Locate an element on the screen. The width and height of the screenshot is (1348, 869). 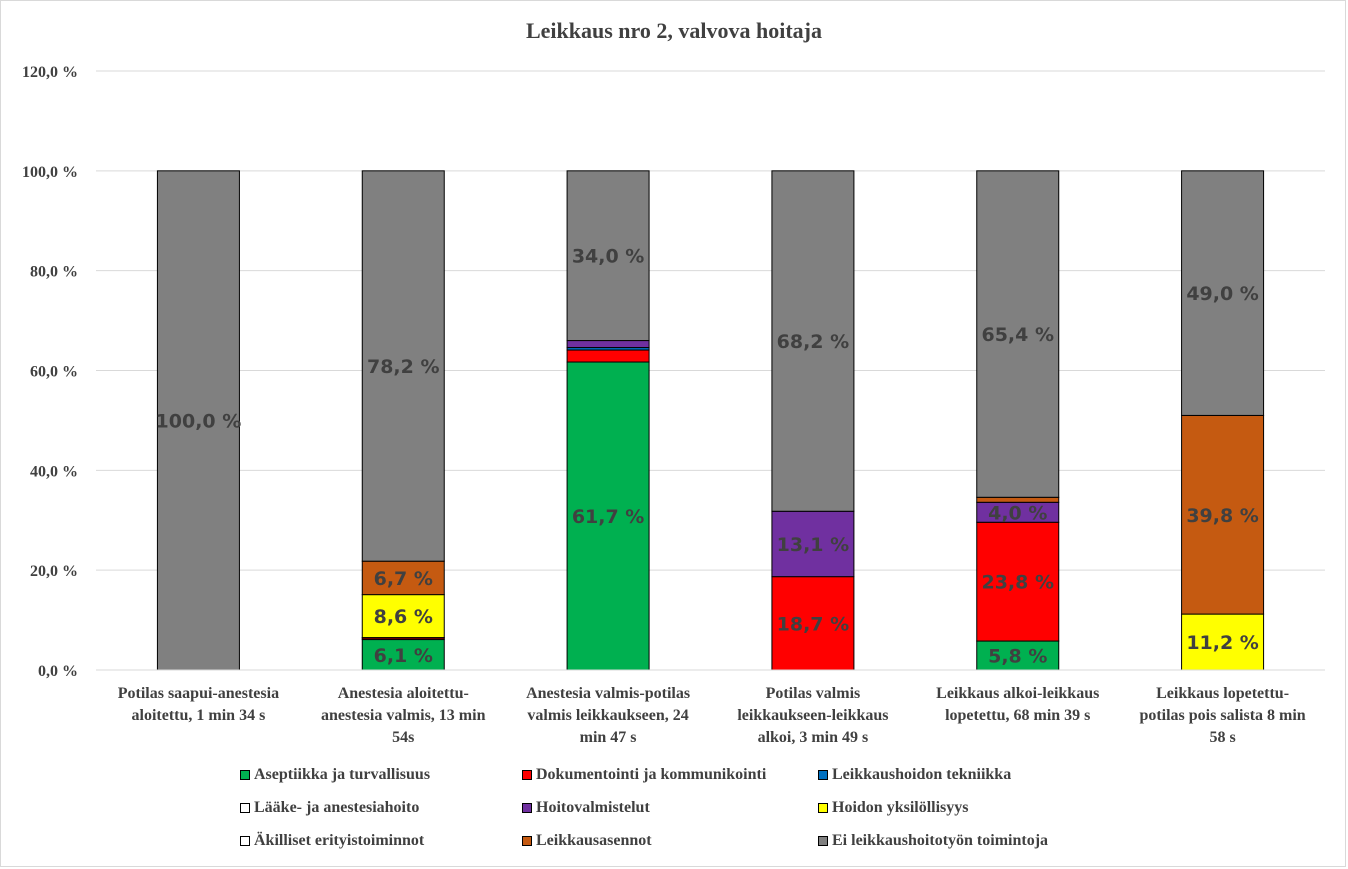
data-label: 78,2 % is located at coordinates (403, 367).